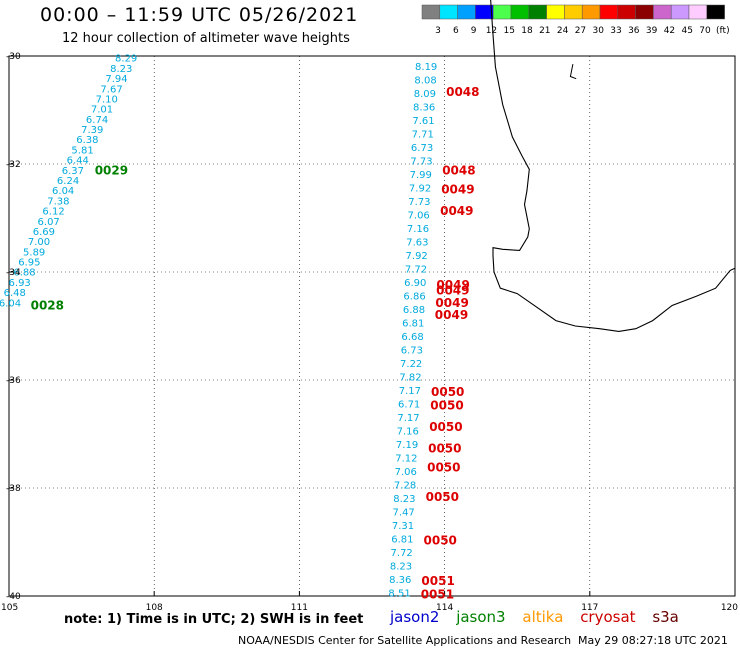 This screenshot has width=740, height=650. Describe the element at coordinates (102, 110) in the screenshot. I see `swh-value: 7.01` at that location.